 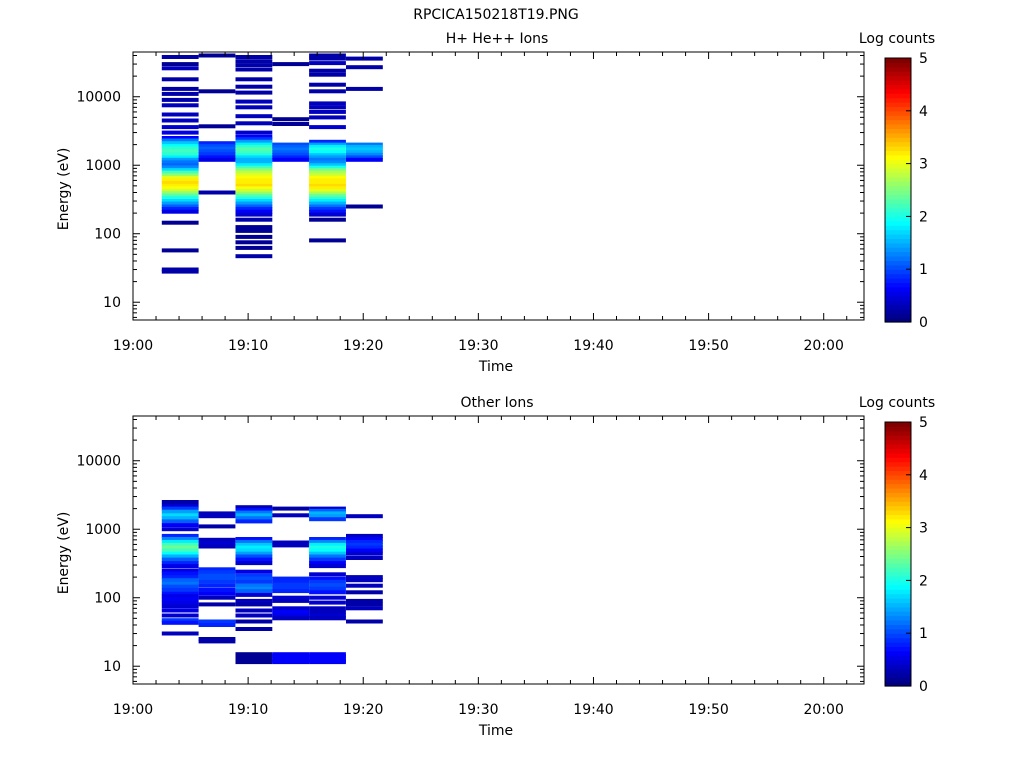 What do you see at coordinates (898, 190) in the screenshot?
I see `colorbar-frame` at bounding box center [898, 190].